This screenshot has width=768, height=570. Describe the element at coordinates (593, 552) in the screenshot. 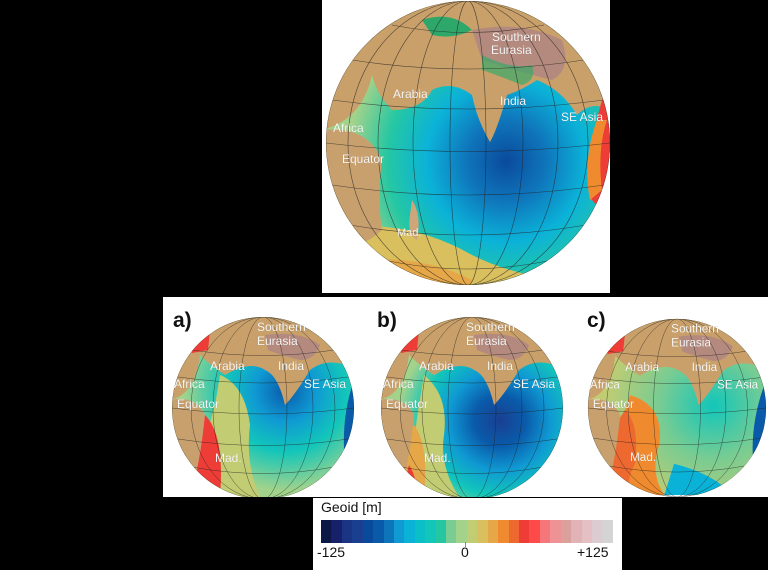

I see `legend-max-label: +125` at that location.